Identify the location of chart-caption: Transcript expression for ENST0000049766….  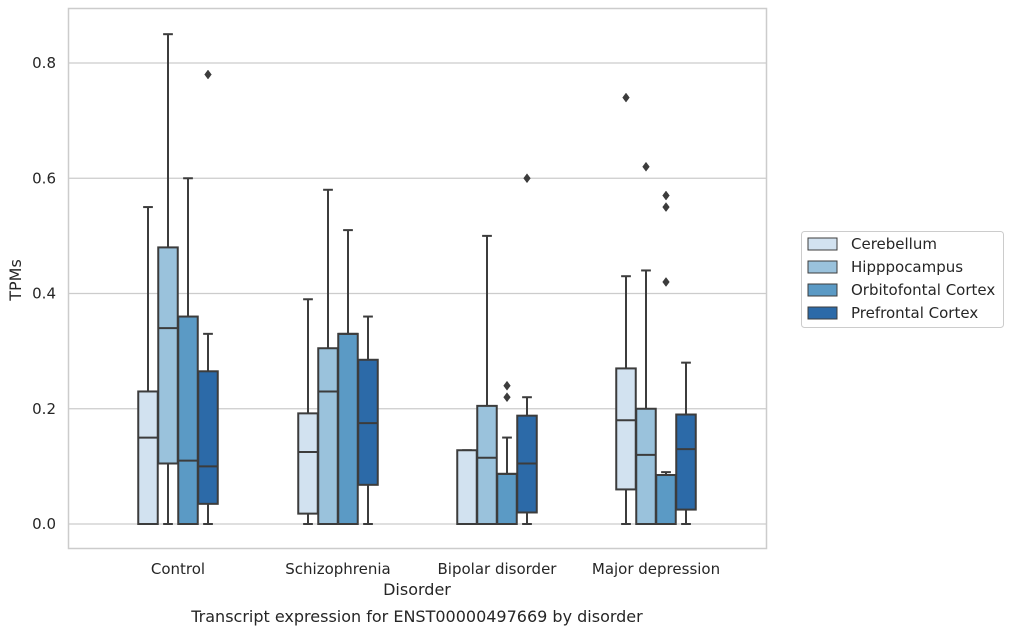
(416, 616).